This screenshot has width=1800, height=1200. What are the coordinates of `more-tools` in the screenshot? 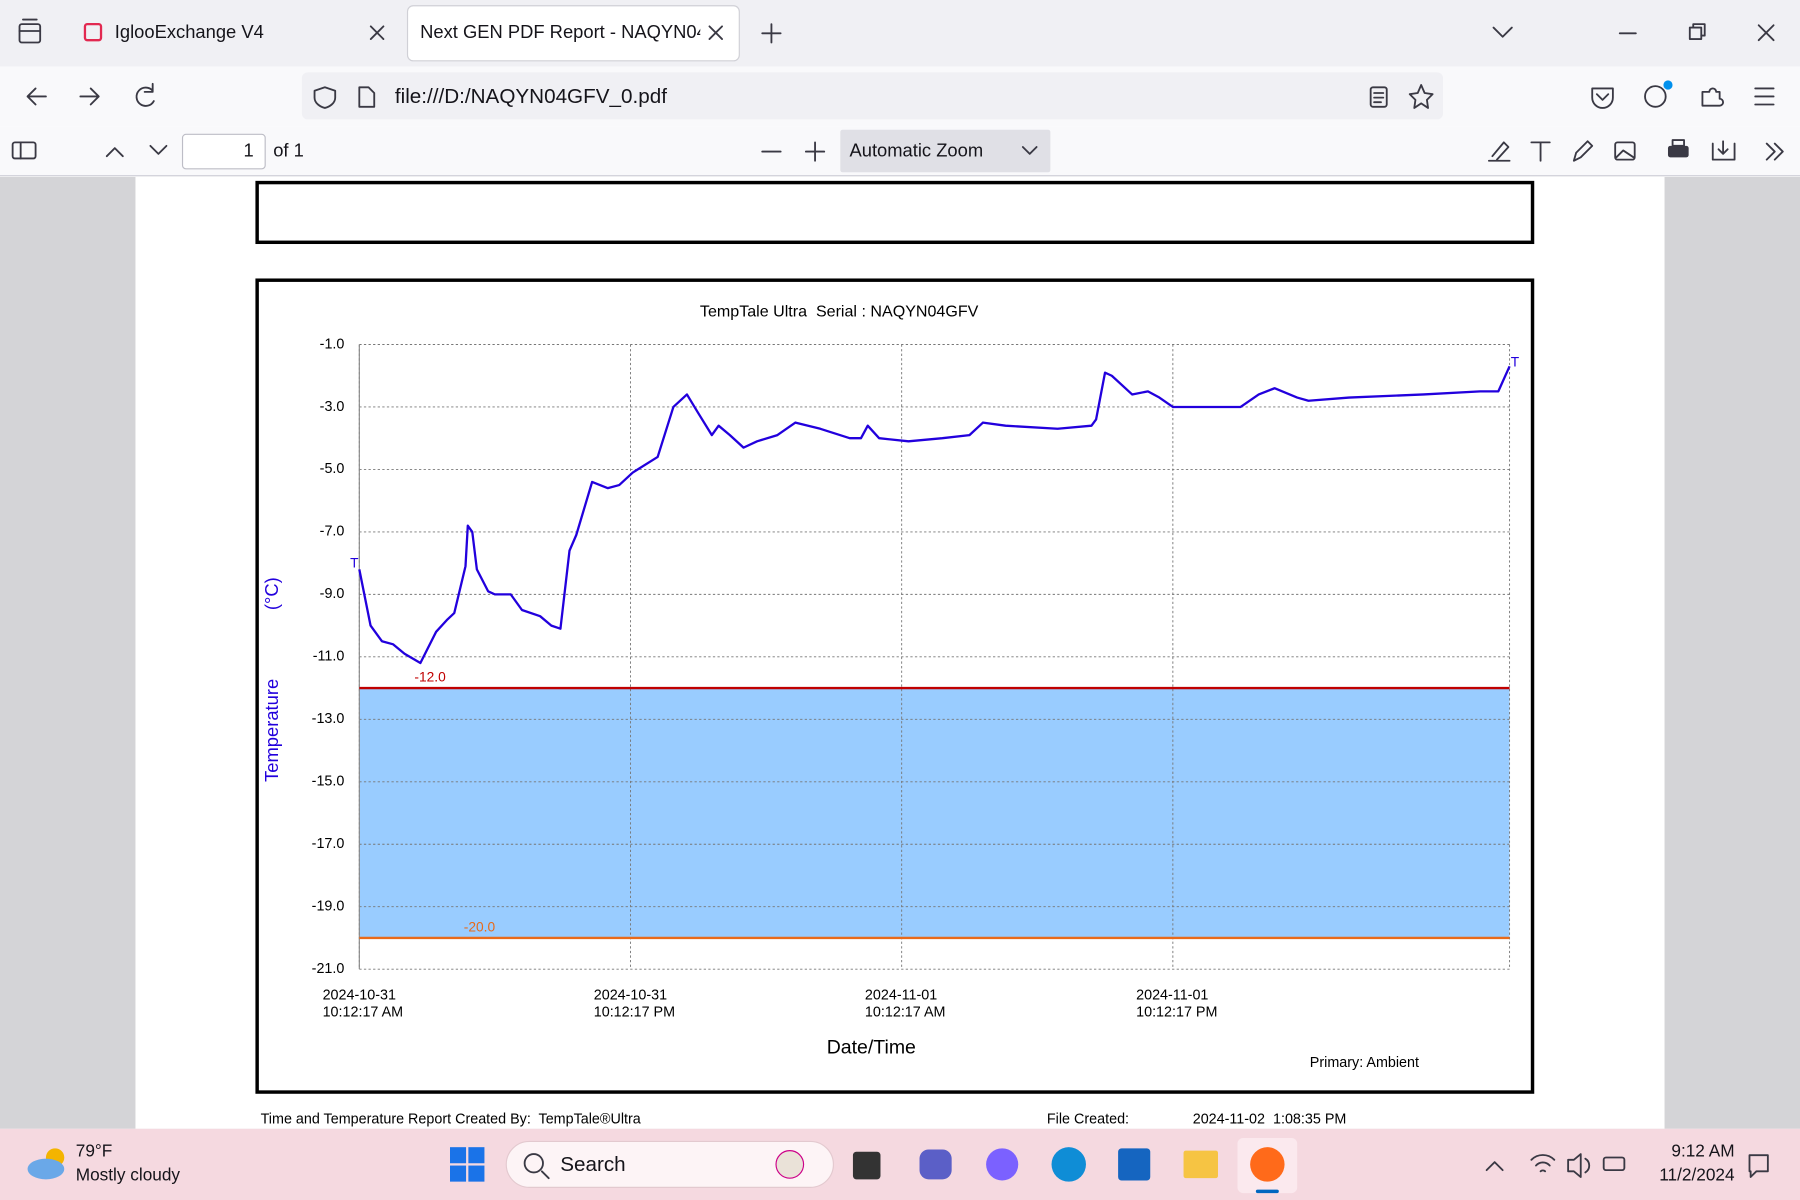 It's located at (1774, 151).